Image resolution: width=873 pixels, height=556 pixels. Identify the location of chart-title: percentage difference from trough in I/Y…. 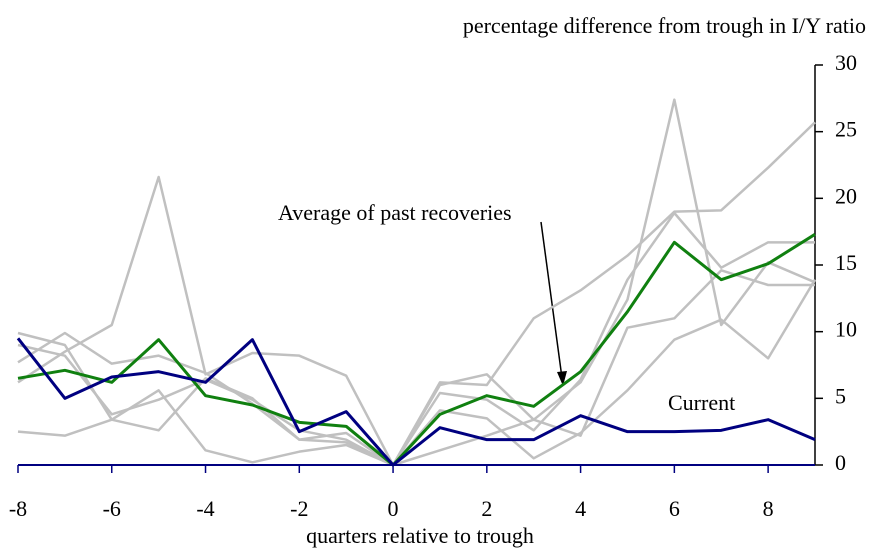
(664, 25).